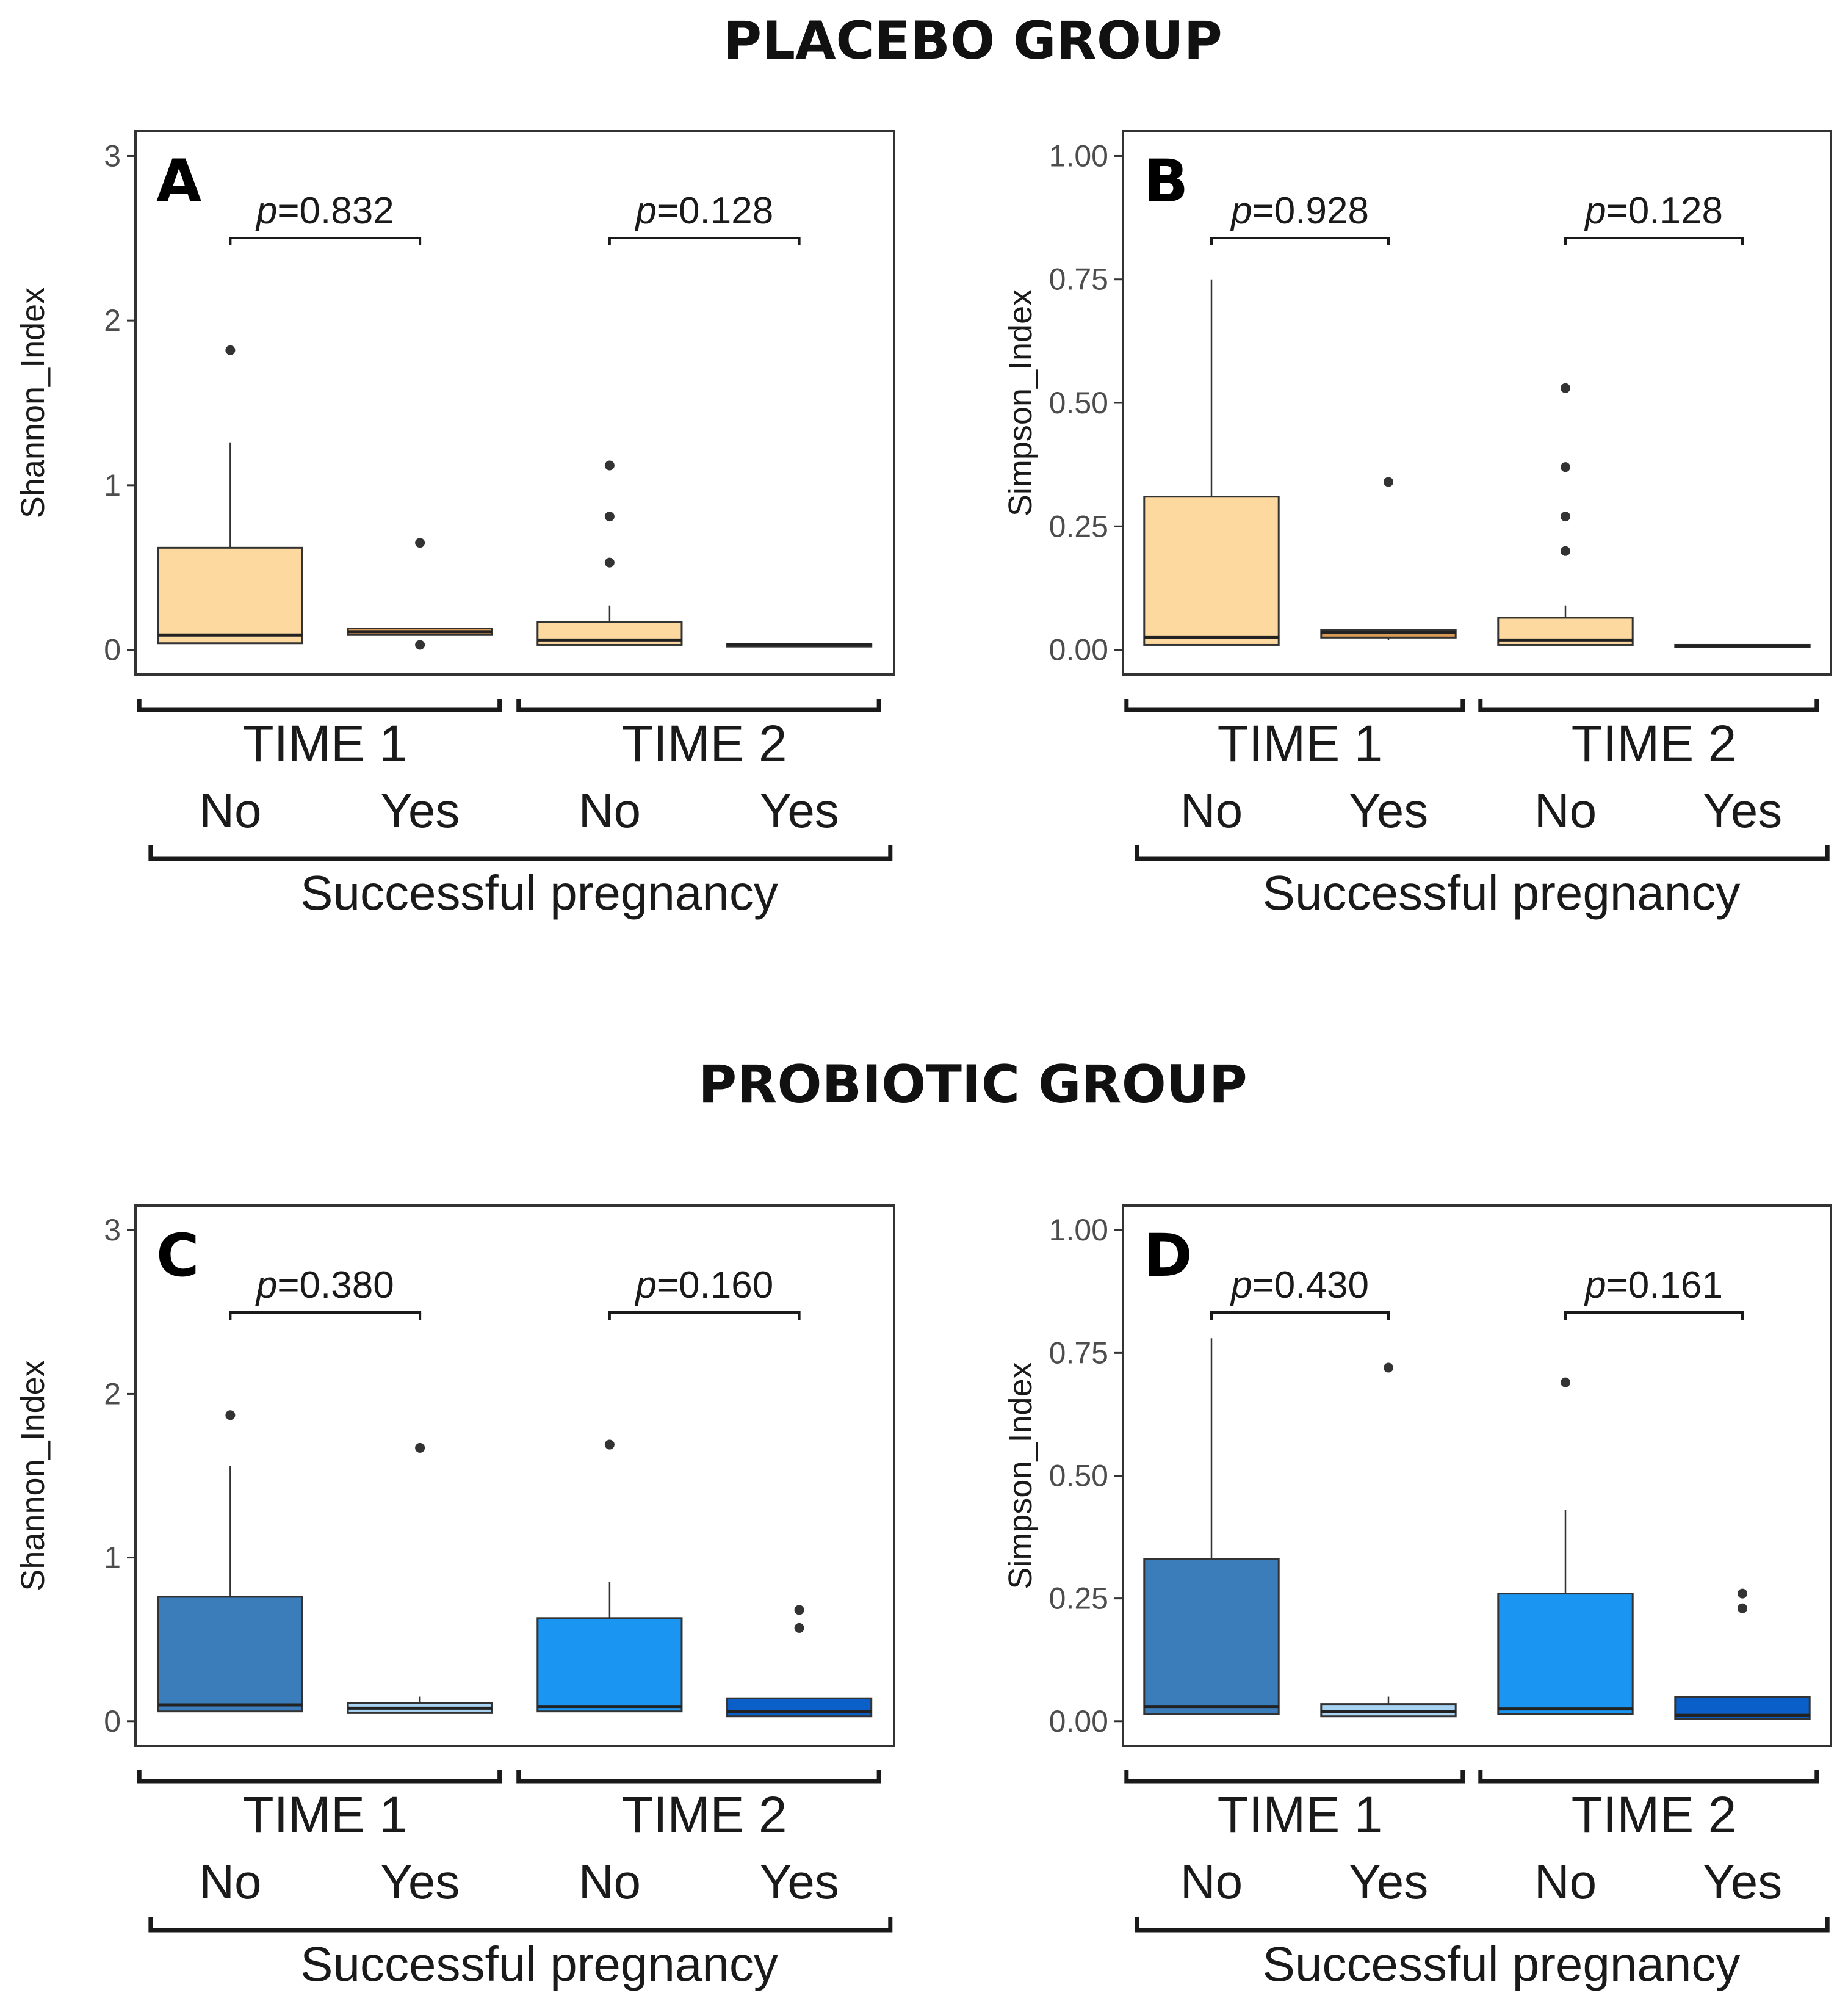 This screenshot has width=1848, height=2015. I want to click on pvalue-value: =0.430, so click(1310, 1285).